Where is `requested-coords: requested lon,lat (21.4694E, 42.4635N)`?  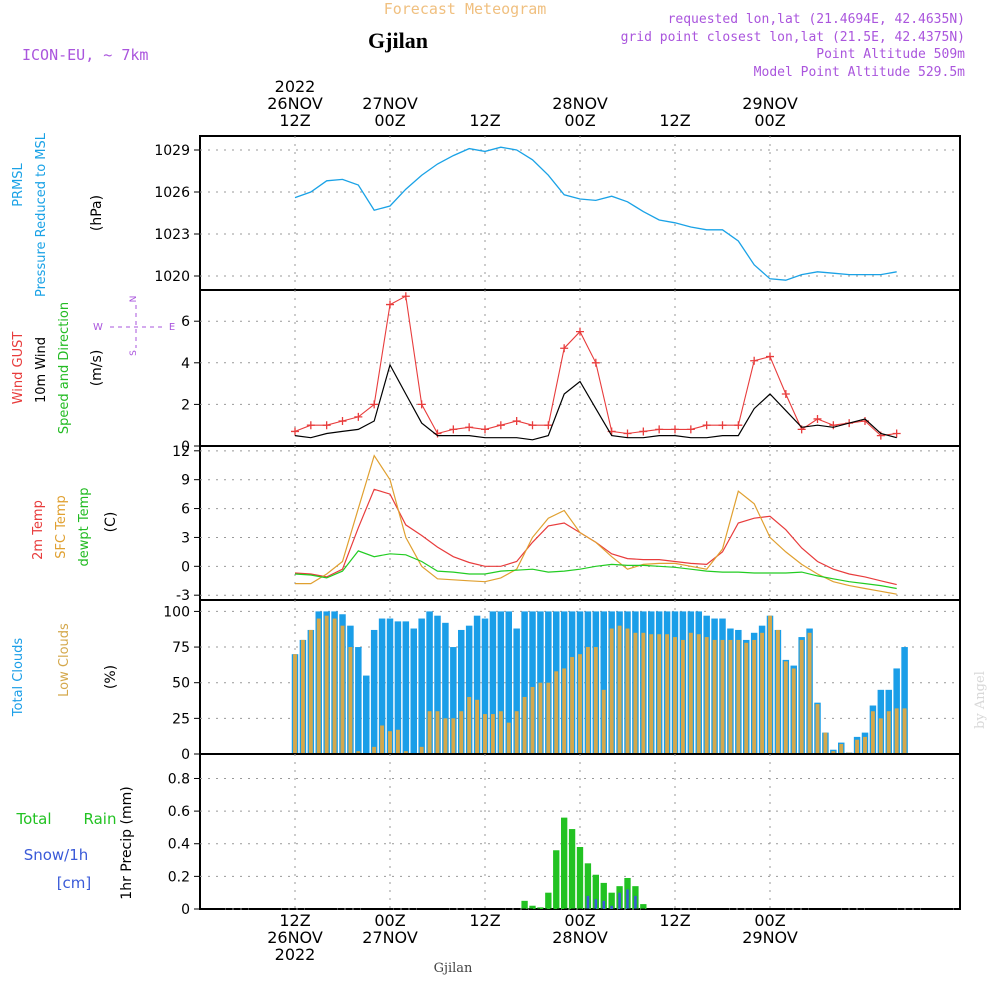
requested-coords: requested lon,lat (21.4694E, 42.4635N) is located at coordinates (816, 19).